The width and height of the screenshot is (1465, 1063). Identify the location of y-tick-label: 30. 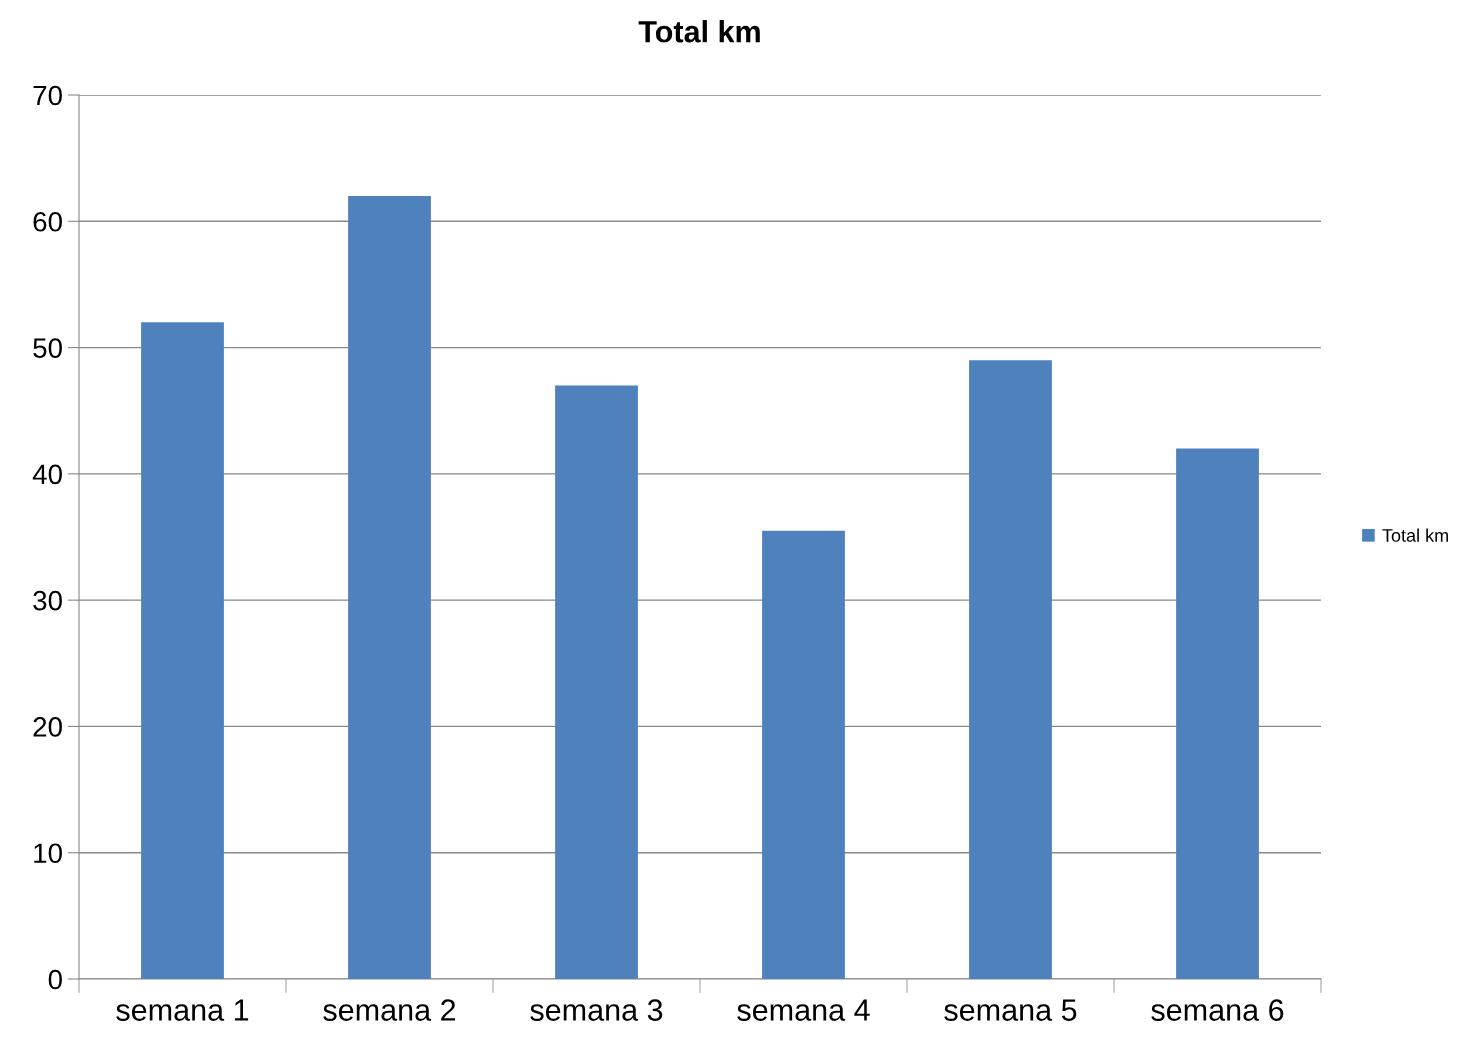
(47, 600).